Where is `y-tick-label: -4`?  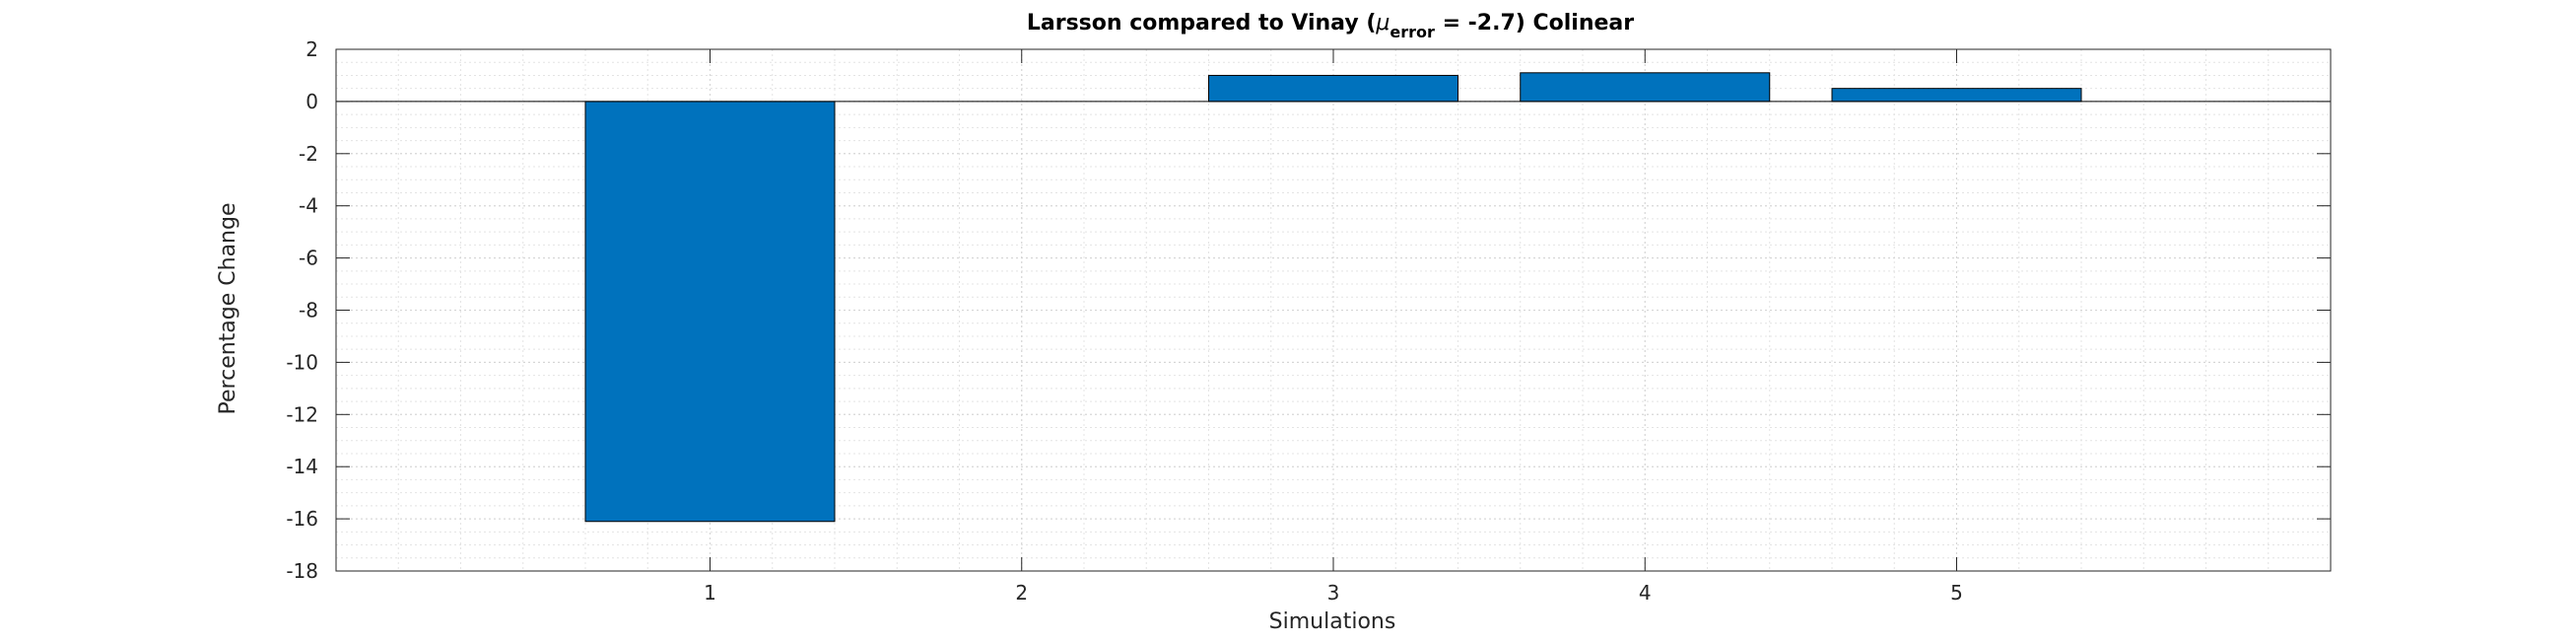
y-tick-label: -4 is located at coordinates (308, 206).